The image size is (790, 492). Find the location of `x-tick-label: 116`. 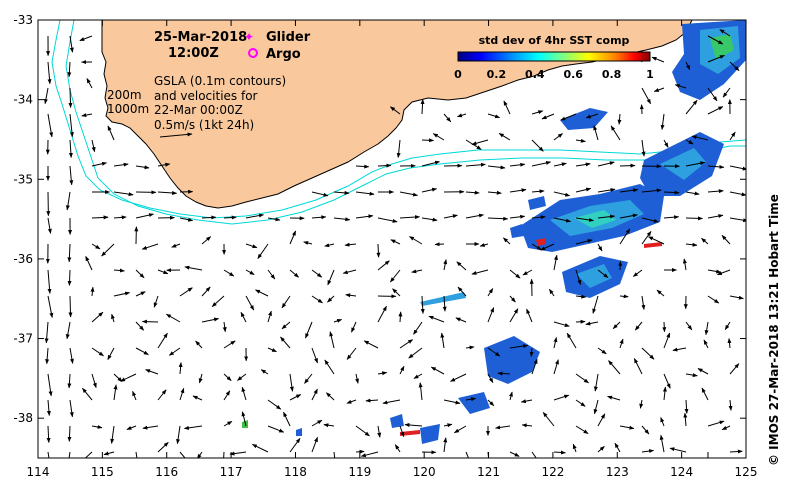

x-tick-label: 116 is located at coordinates (166, 472).